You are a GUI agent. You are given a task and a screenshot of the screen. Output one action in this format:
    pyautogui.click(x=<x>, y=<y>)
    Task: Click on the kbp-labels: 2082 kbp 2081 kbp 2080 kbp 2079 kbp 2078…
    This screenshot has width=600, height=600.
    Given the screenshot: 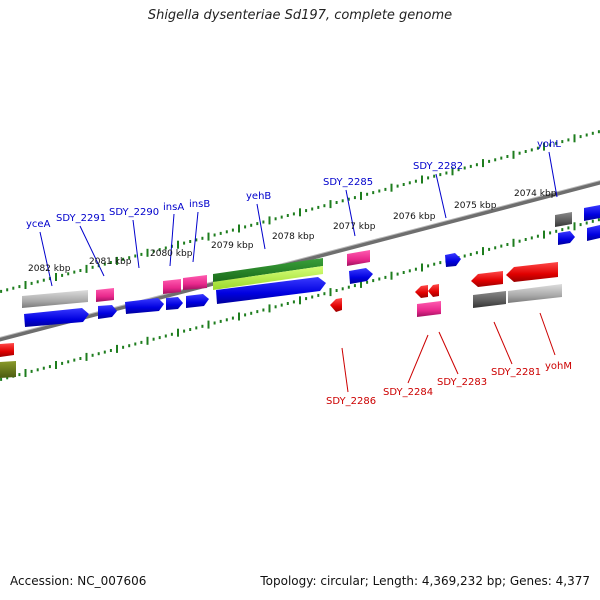 What is the action you would take?
    pyautogui.click(x=292, y=231)
    